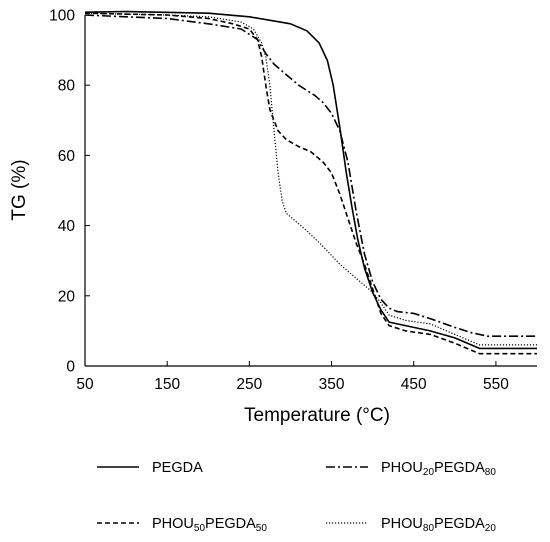 This screenshot has height=542, width=550. Describe the element at coordinates (67, 156) in the screenshot. I see `y-tick-label: 60` at that location.